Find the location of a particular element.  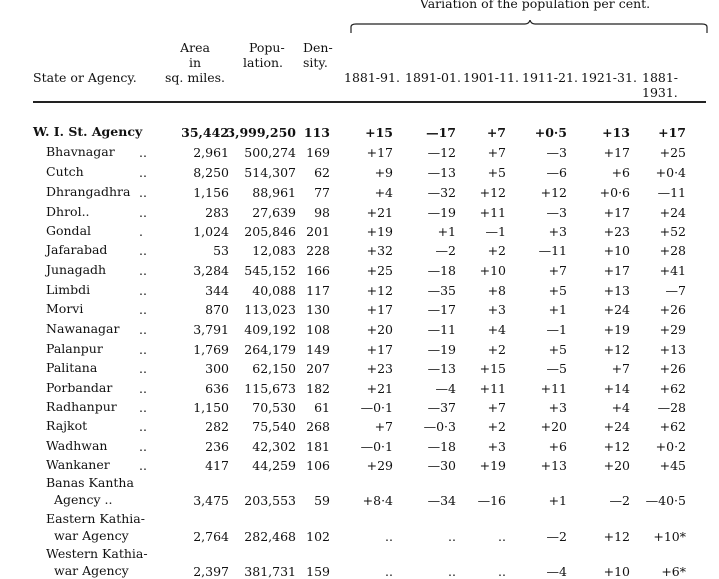

cell-density: 102 is located at coordinates (318, 536).